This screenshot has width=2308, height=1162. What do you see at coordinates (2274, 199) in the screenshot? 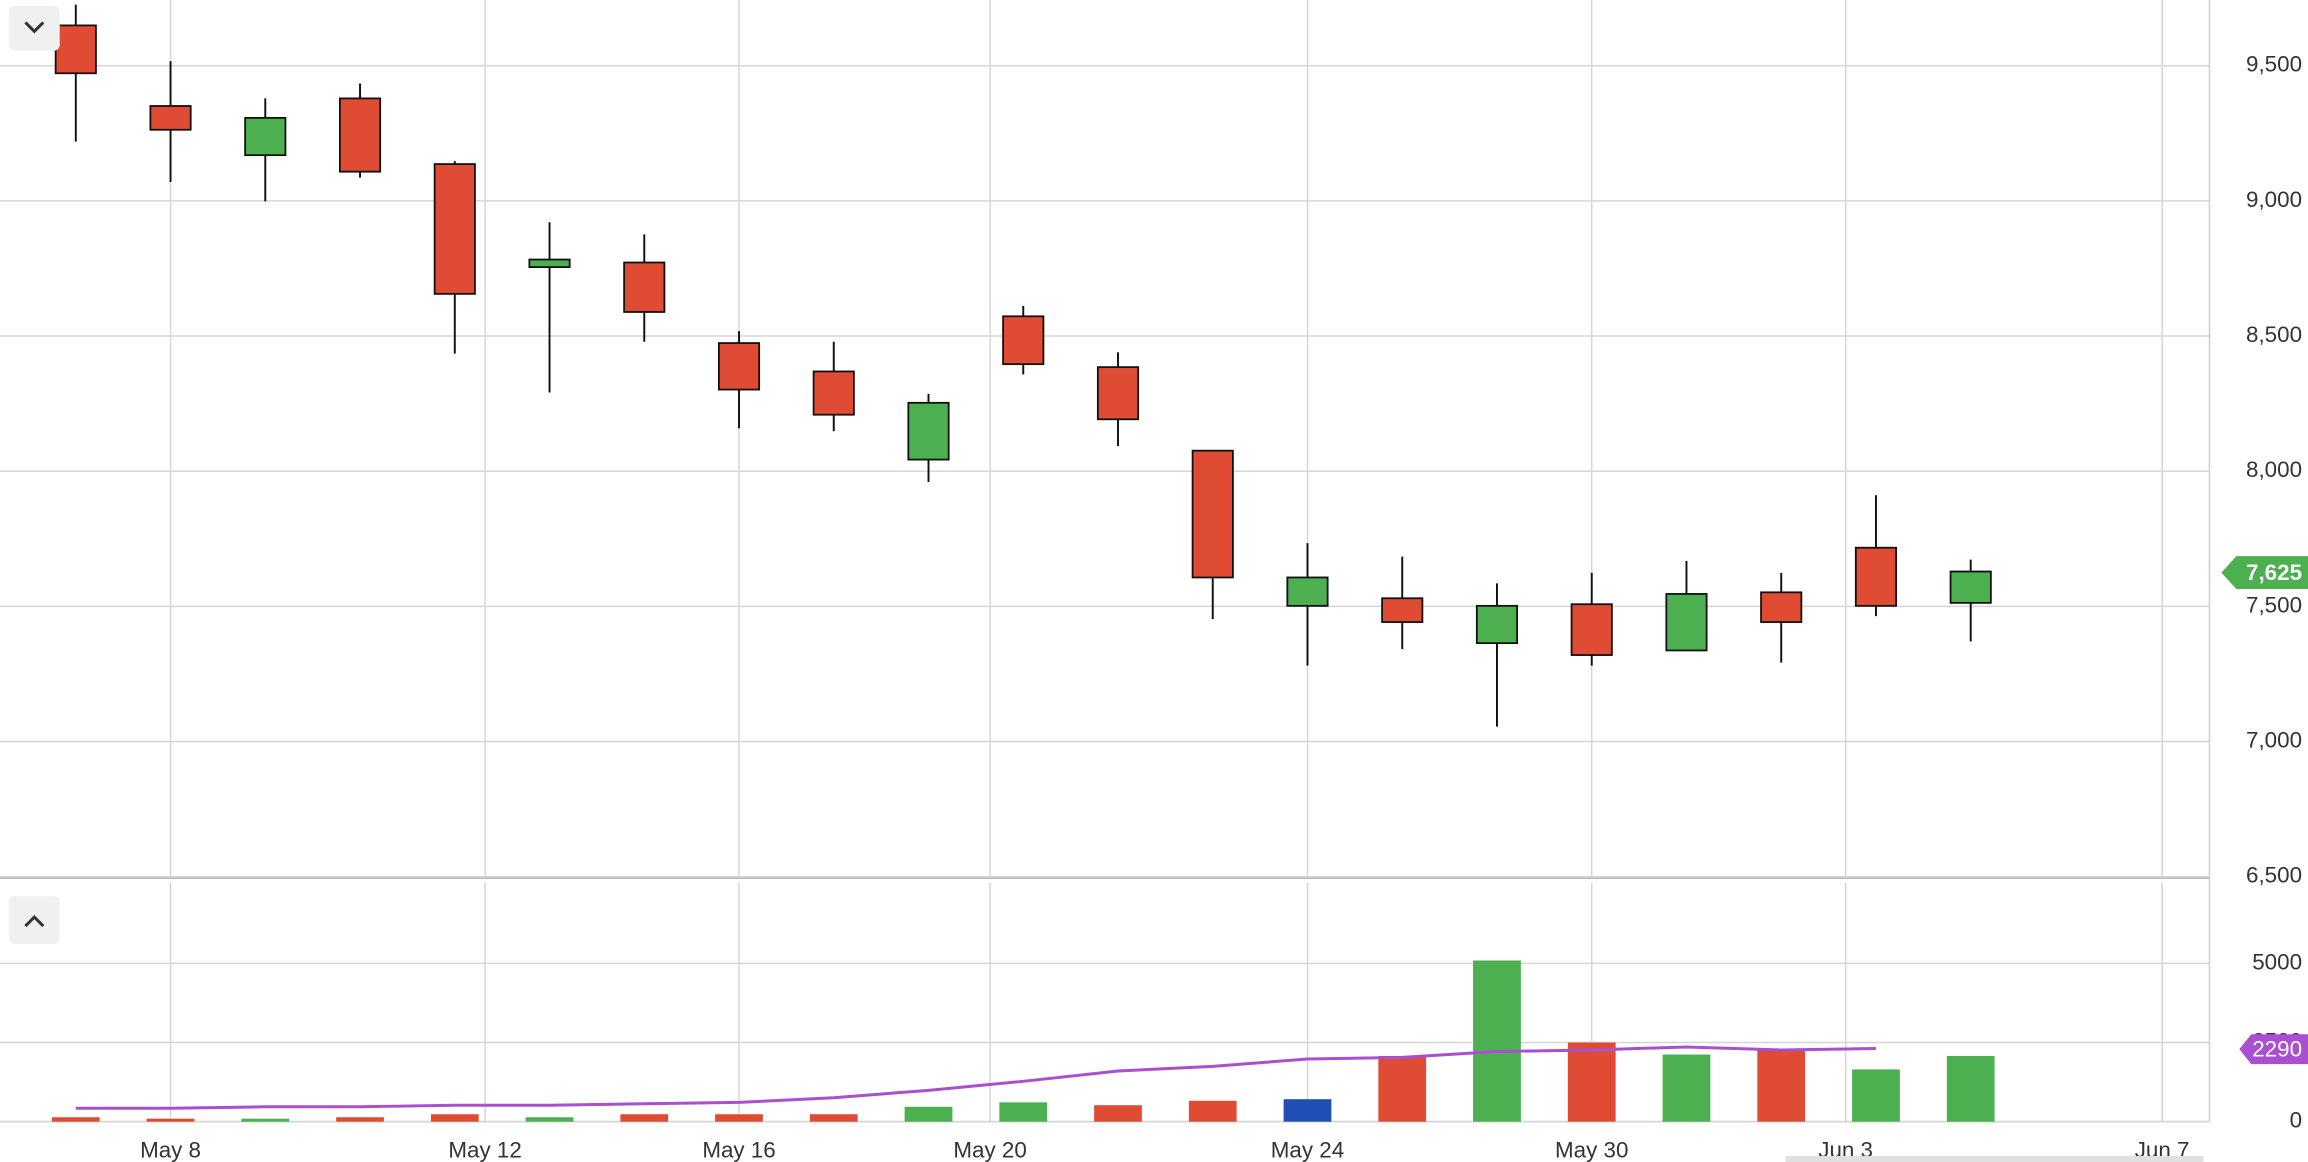
I see `y-tick-label: 9,000` at bounding box center [2274, 199].